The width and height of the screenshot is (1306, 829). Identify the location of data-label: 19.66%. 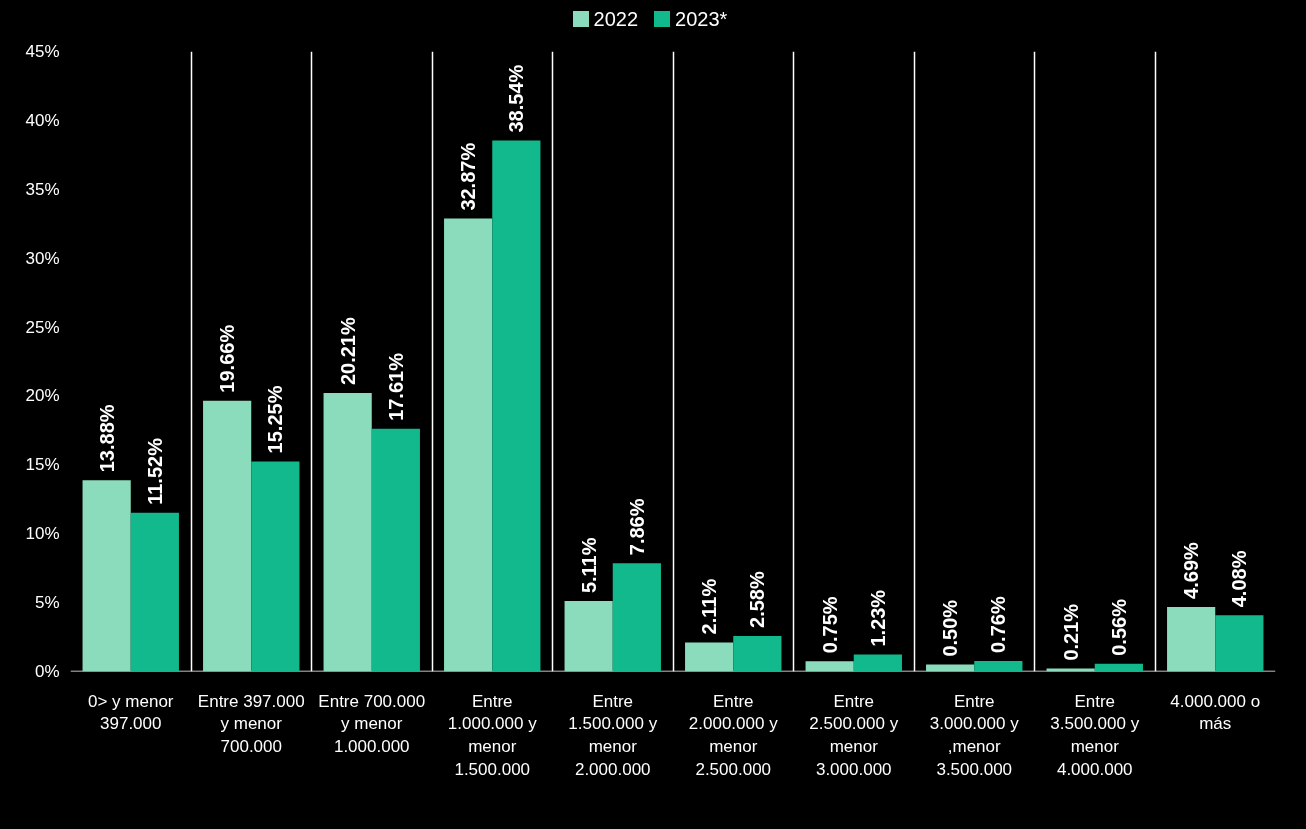
(227, 358).